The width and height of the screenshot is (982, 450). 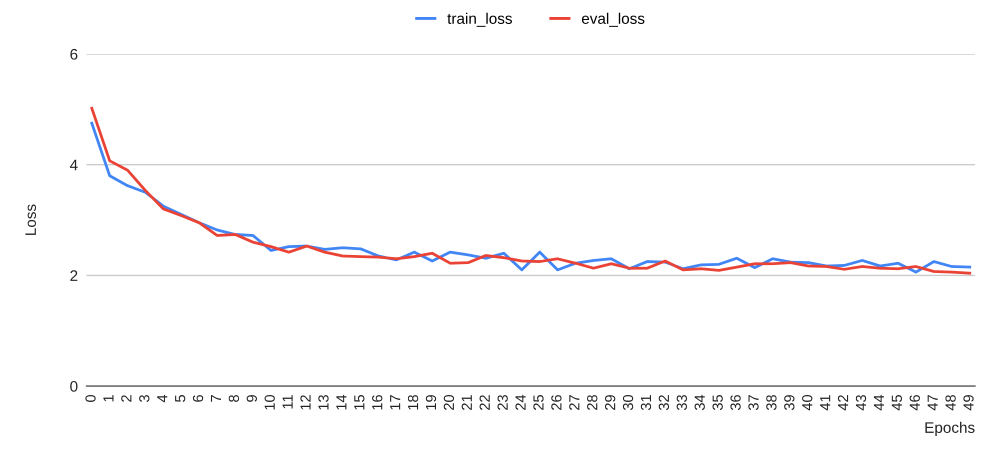 What do you see at coordinates (968, 402) in the screenshot?
I see `x-tick-label: 49` at bounding box center [968, 402].